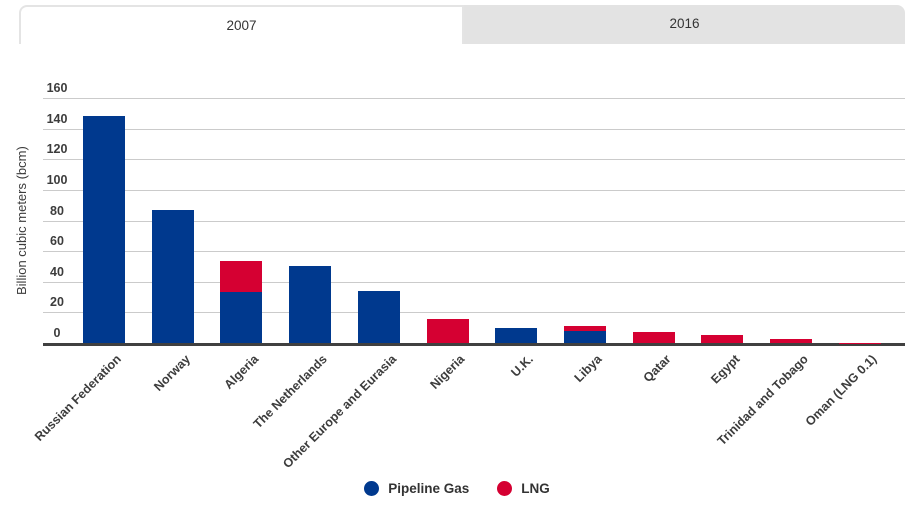 The height and width of the screenshot is (512, 914). What do you see at coordinates (57, 271) in the screenshot?
I see `y-axis-tick-label: 40` at bounding box center [57, 271].